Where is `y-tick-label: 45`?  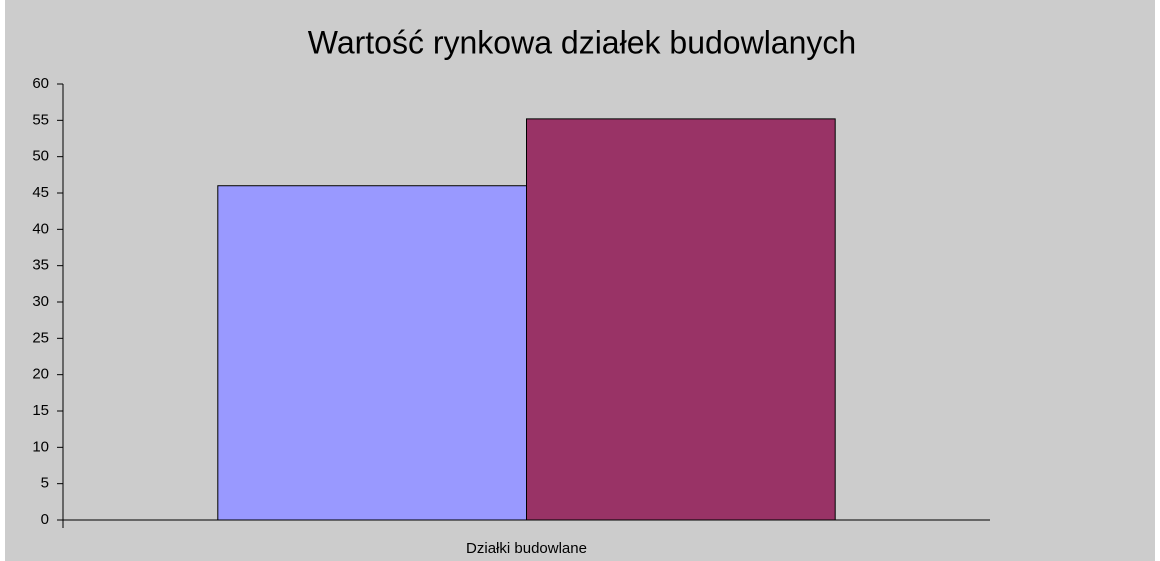 y-tick-label: 45 is located at coordinates (40, 192).